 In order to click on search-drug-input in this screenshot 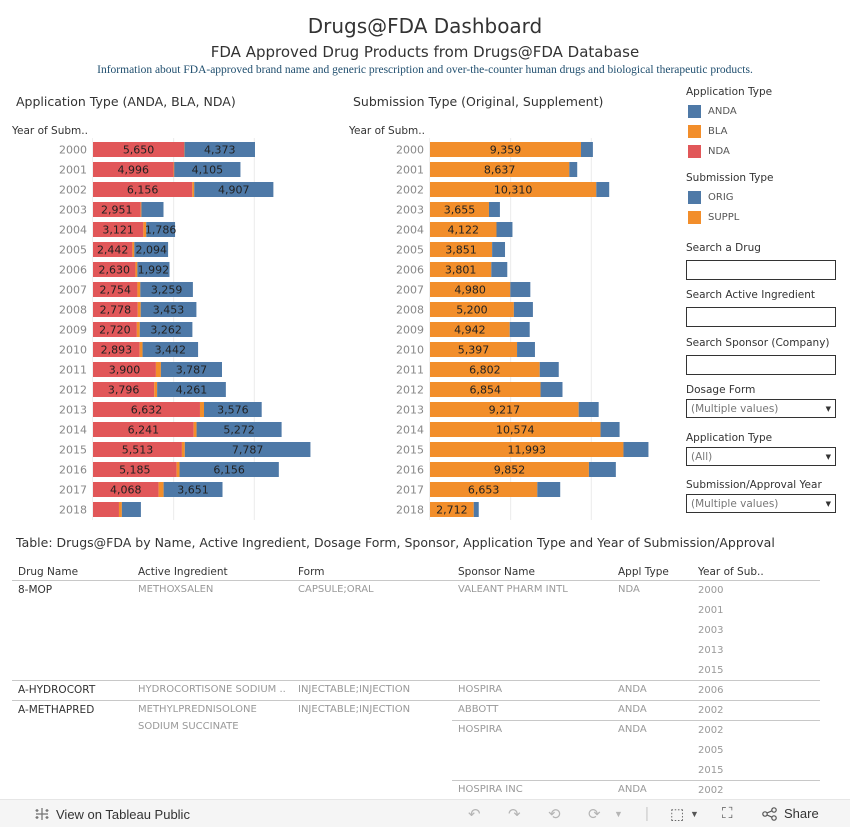, I will do `click(761, 269)`.